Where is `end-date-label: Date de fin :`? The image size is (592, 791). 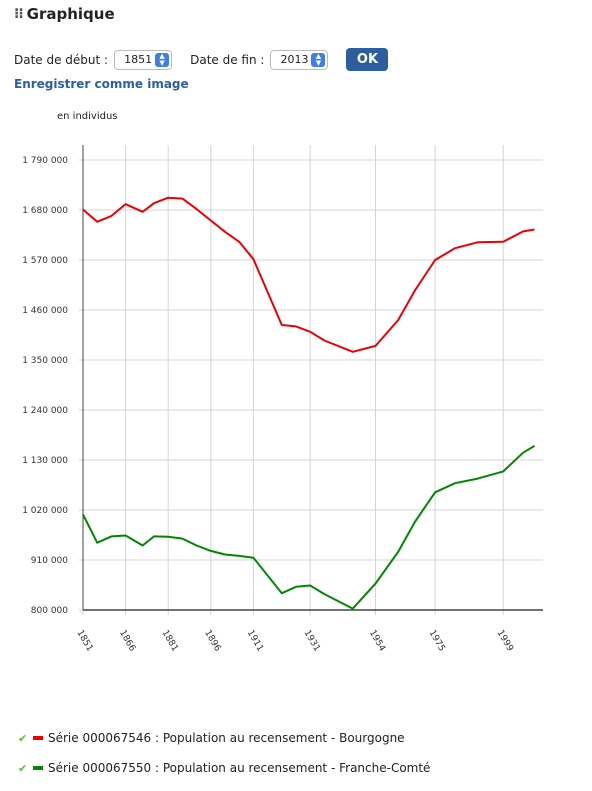 end-date-label: Date de fin : is located at coordinates (227, 59).